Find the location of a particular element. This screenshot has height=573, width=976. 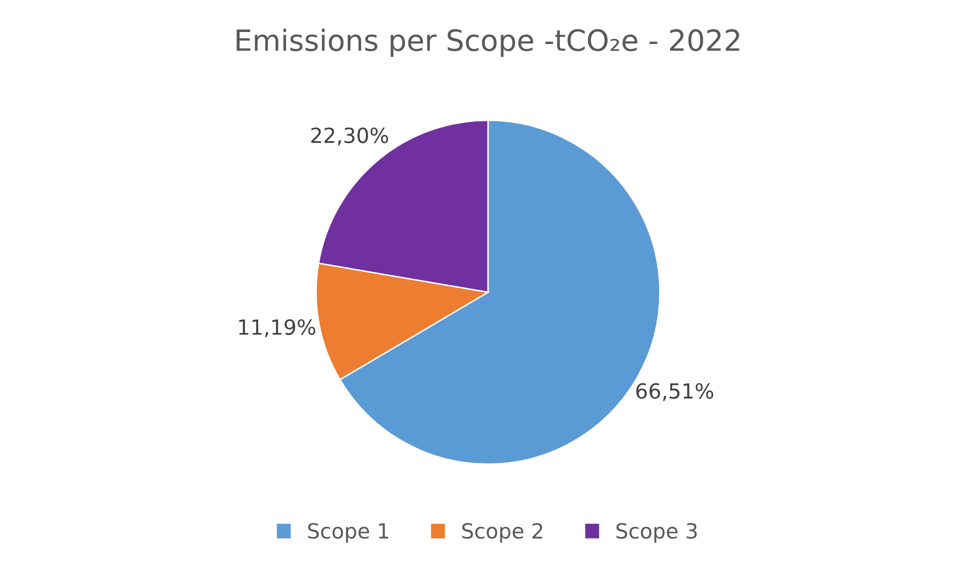

data-label: 66,51% is located at coordinates (675, 392).